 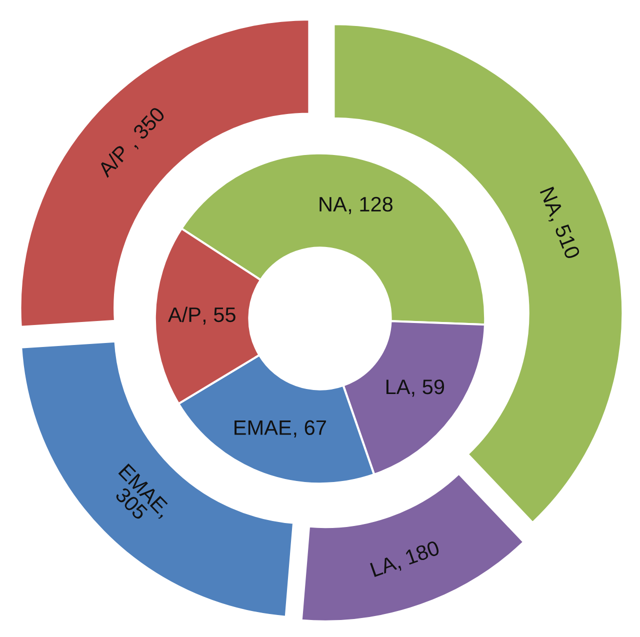 I want to click on data-label: , 350, so click(x=149, y=128).